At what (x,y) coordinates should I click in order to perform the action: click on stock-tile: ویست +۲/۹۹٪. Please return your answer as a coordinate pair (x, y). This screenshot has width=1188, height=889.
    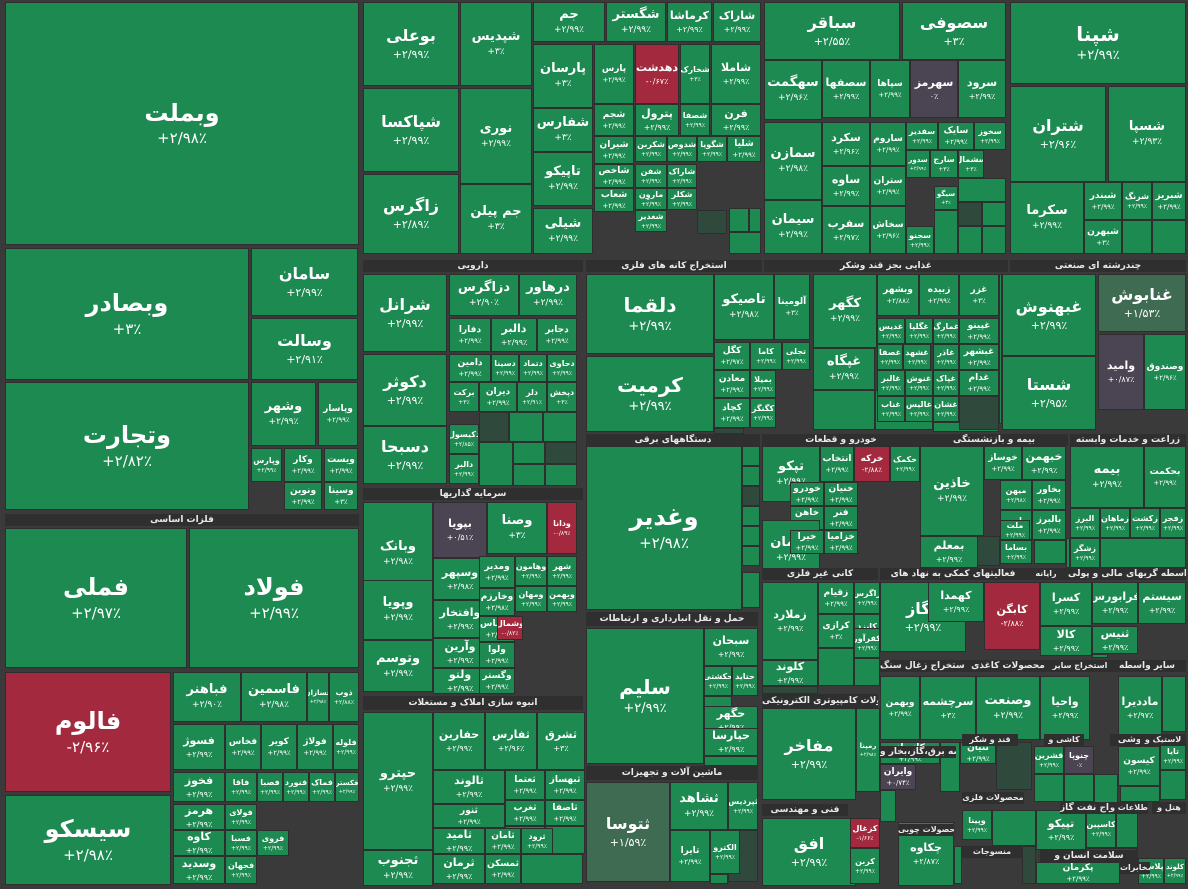
    Looking at the image, I should click on (341, 465).